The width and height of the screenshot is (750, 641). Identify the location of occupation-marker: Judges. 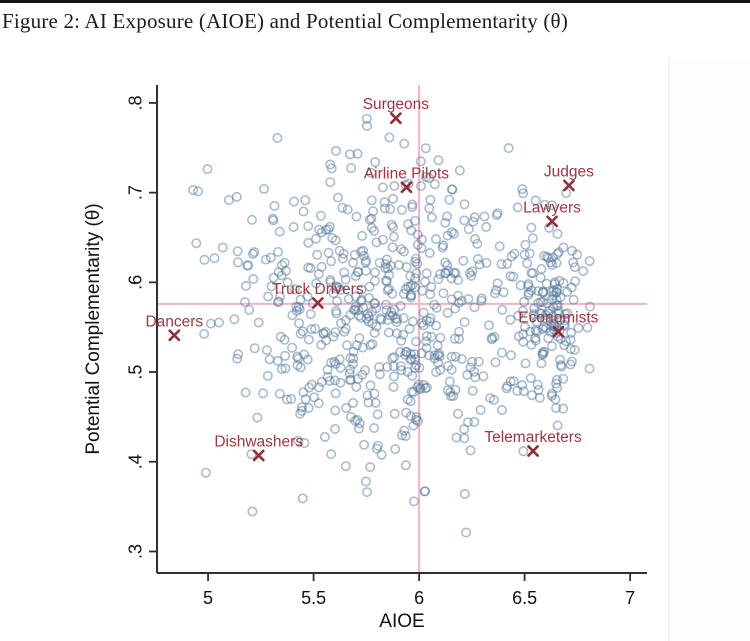
(569, 177).